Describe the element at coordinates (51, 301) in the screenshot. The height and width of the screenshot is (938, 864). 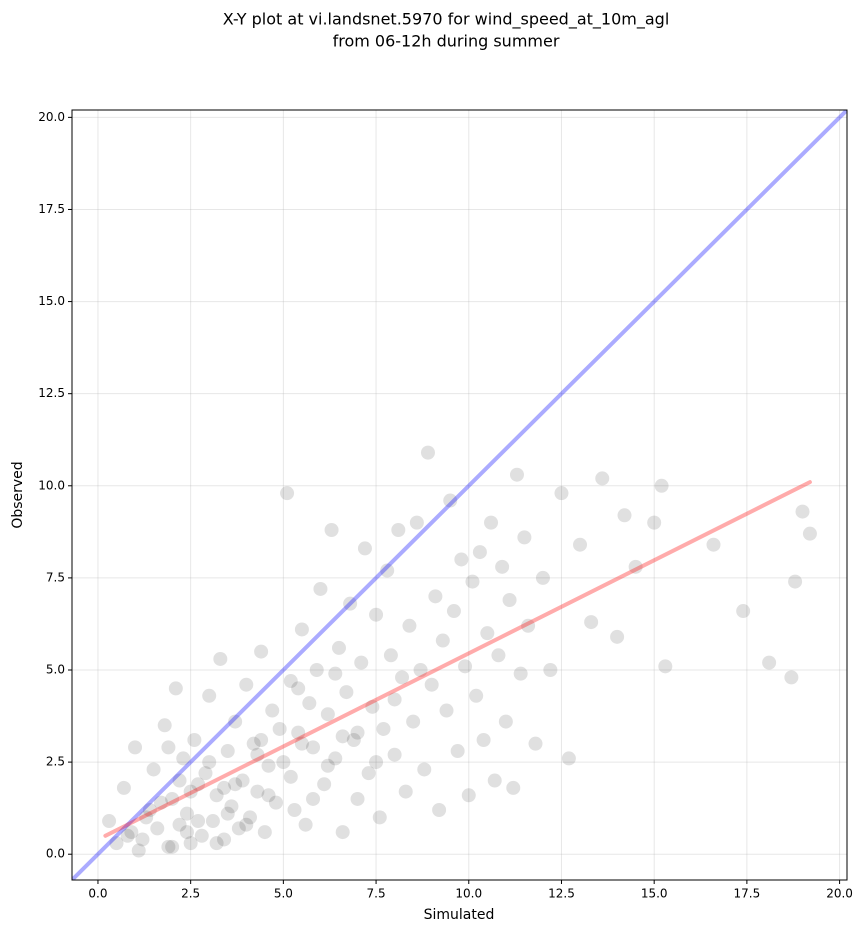
I see `y-tick-label: 15.0` at that location.